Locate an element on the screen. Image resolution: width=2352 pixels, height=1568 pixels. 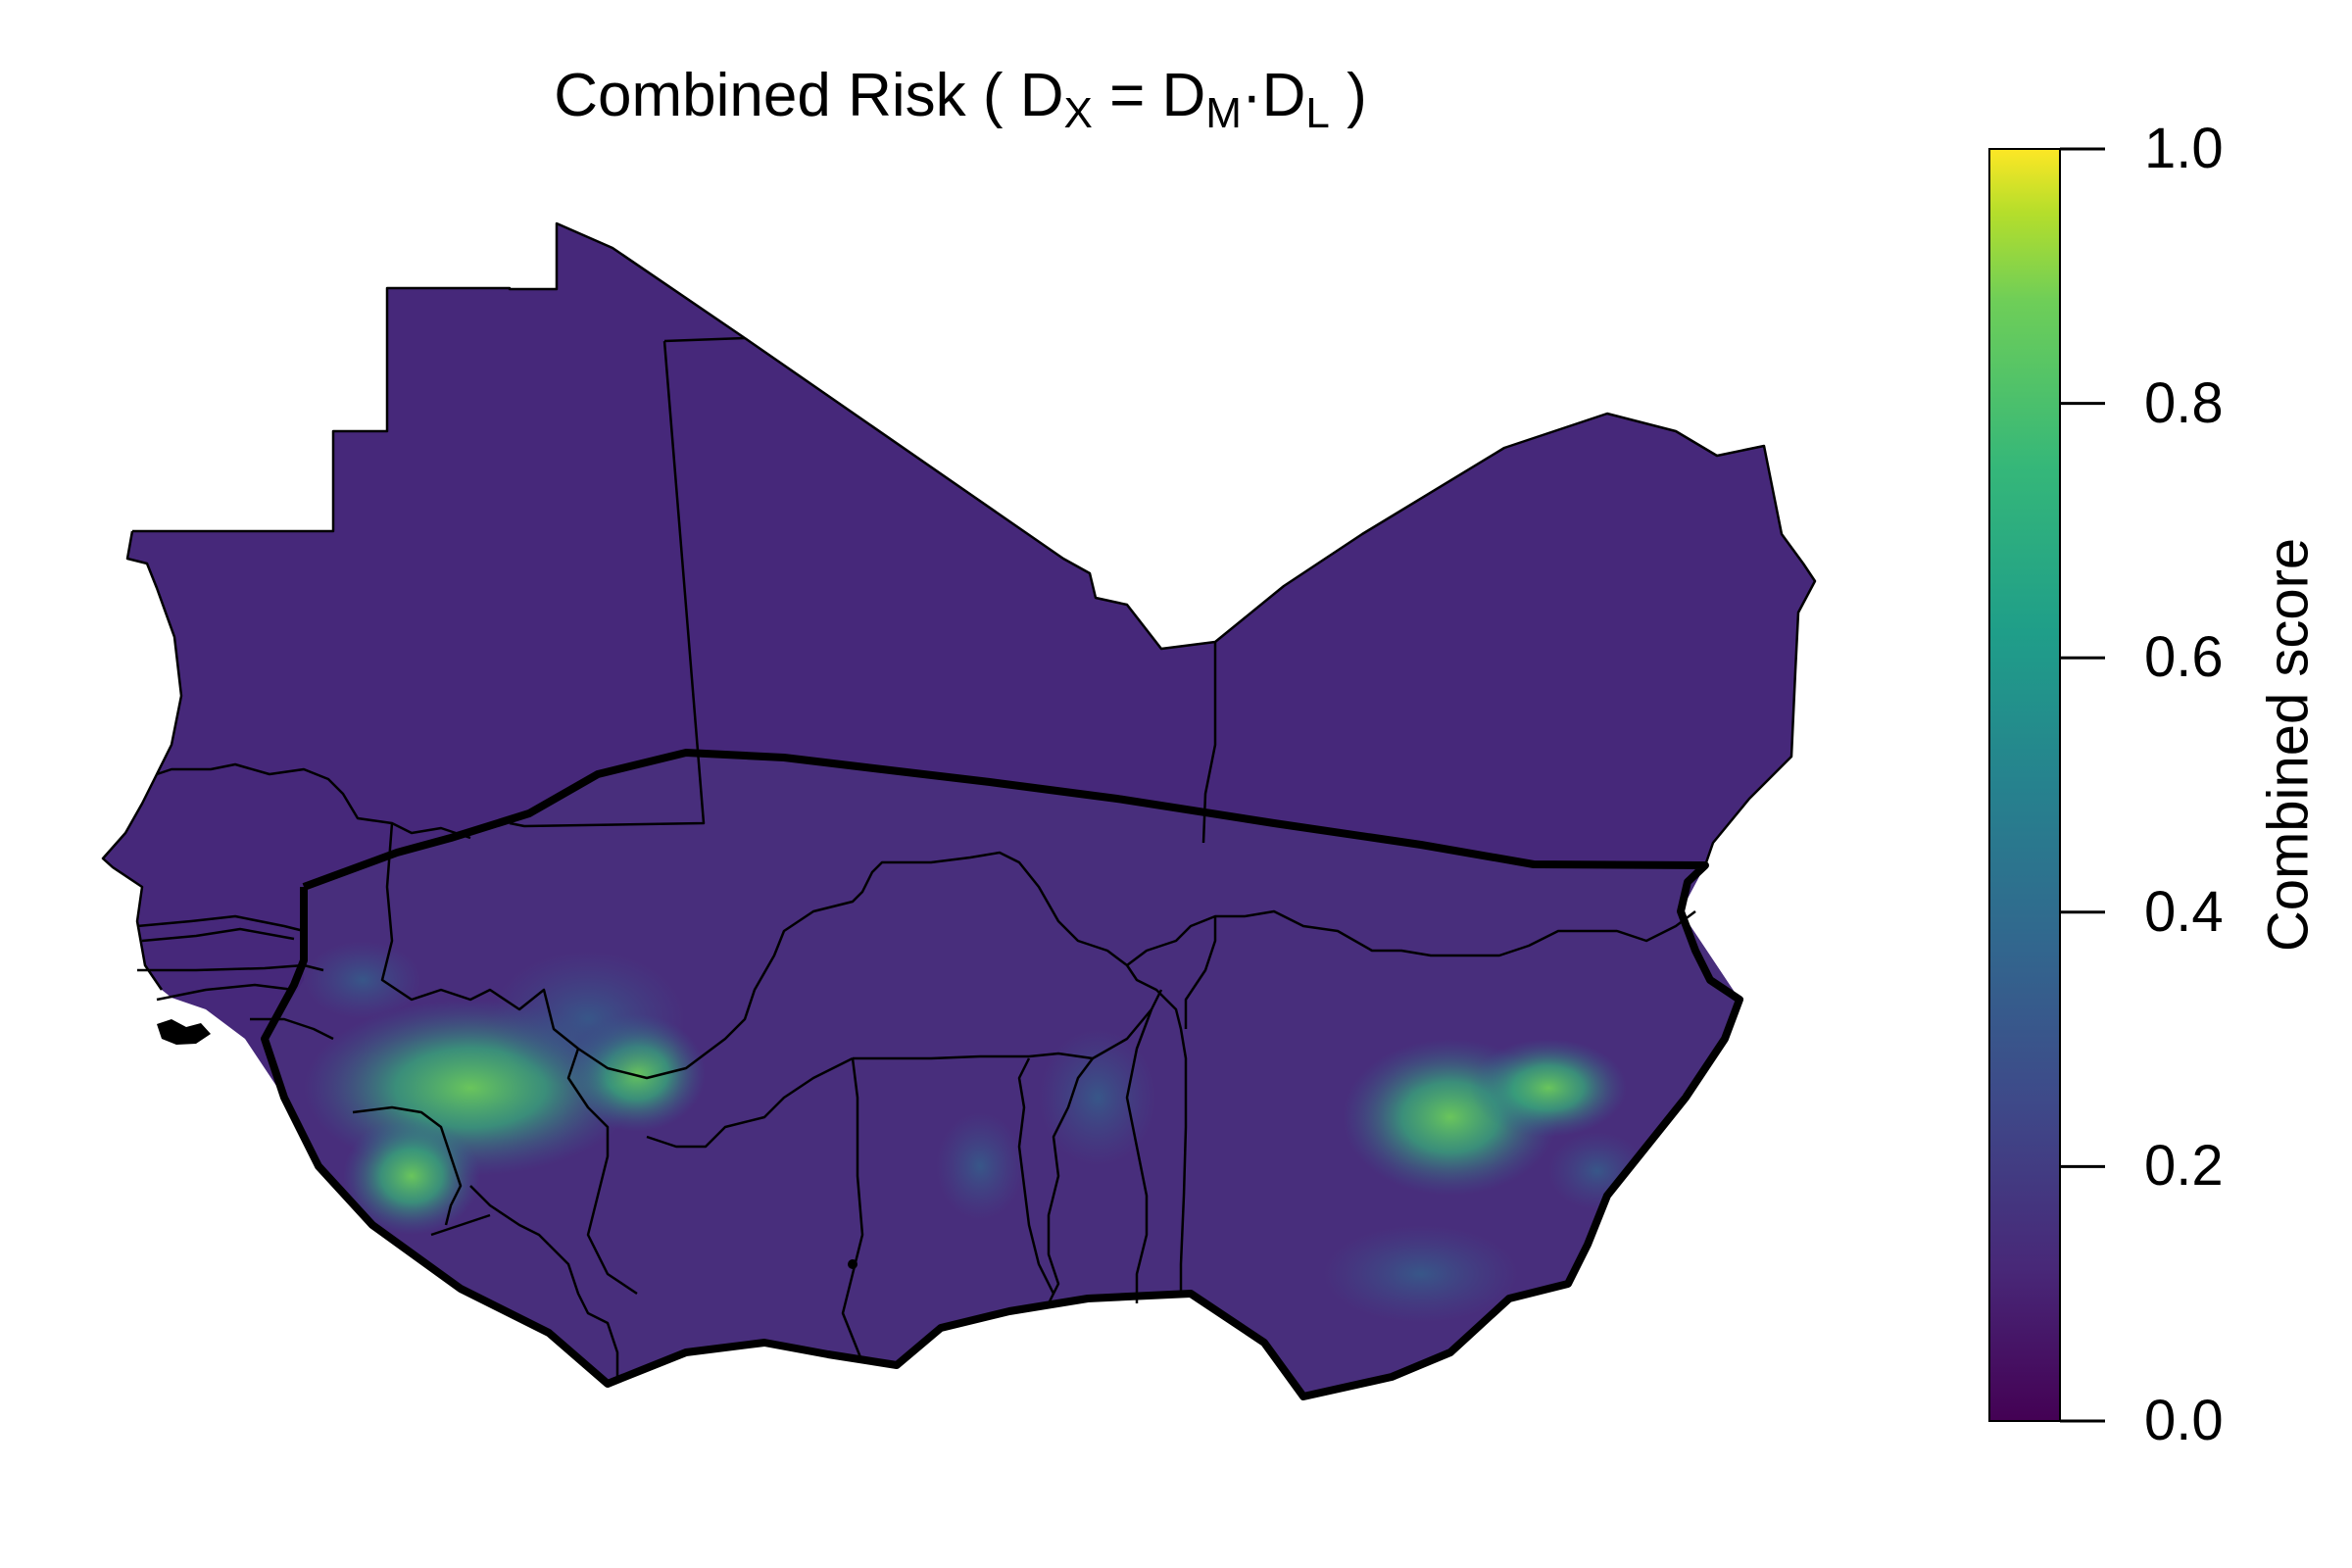
colorbar-ticks is located at coordinates (2082, 785).